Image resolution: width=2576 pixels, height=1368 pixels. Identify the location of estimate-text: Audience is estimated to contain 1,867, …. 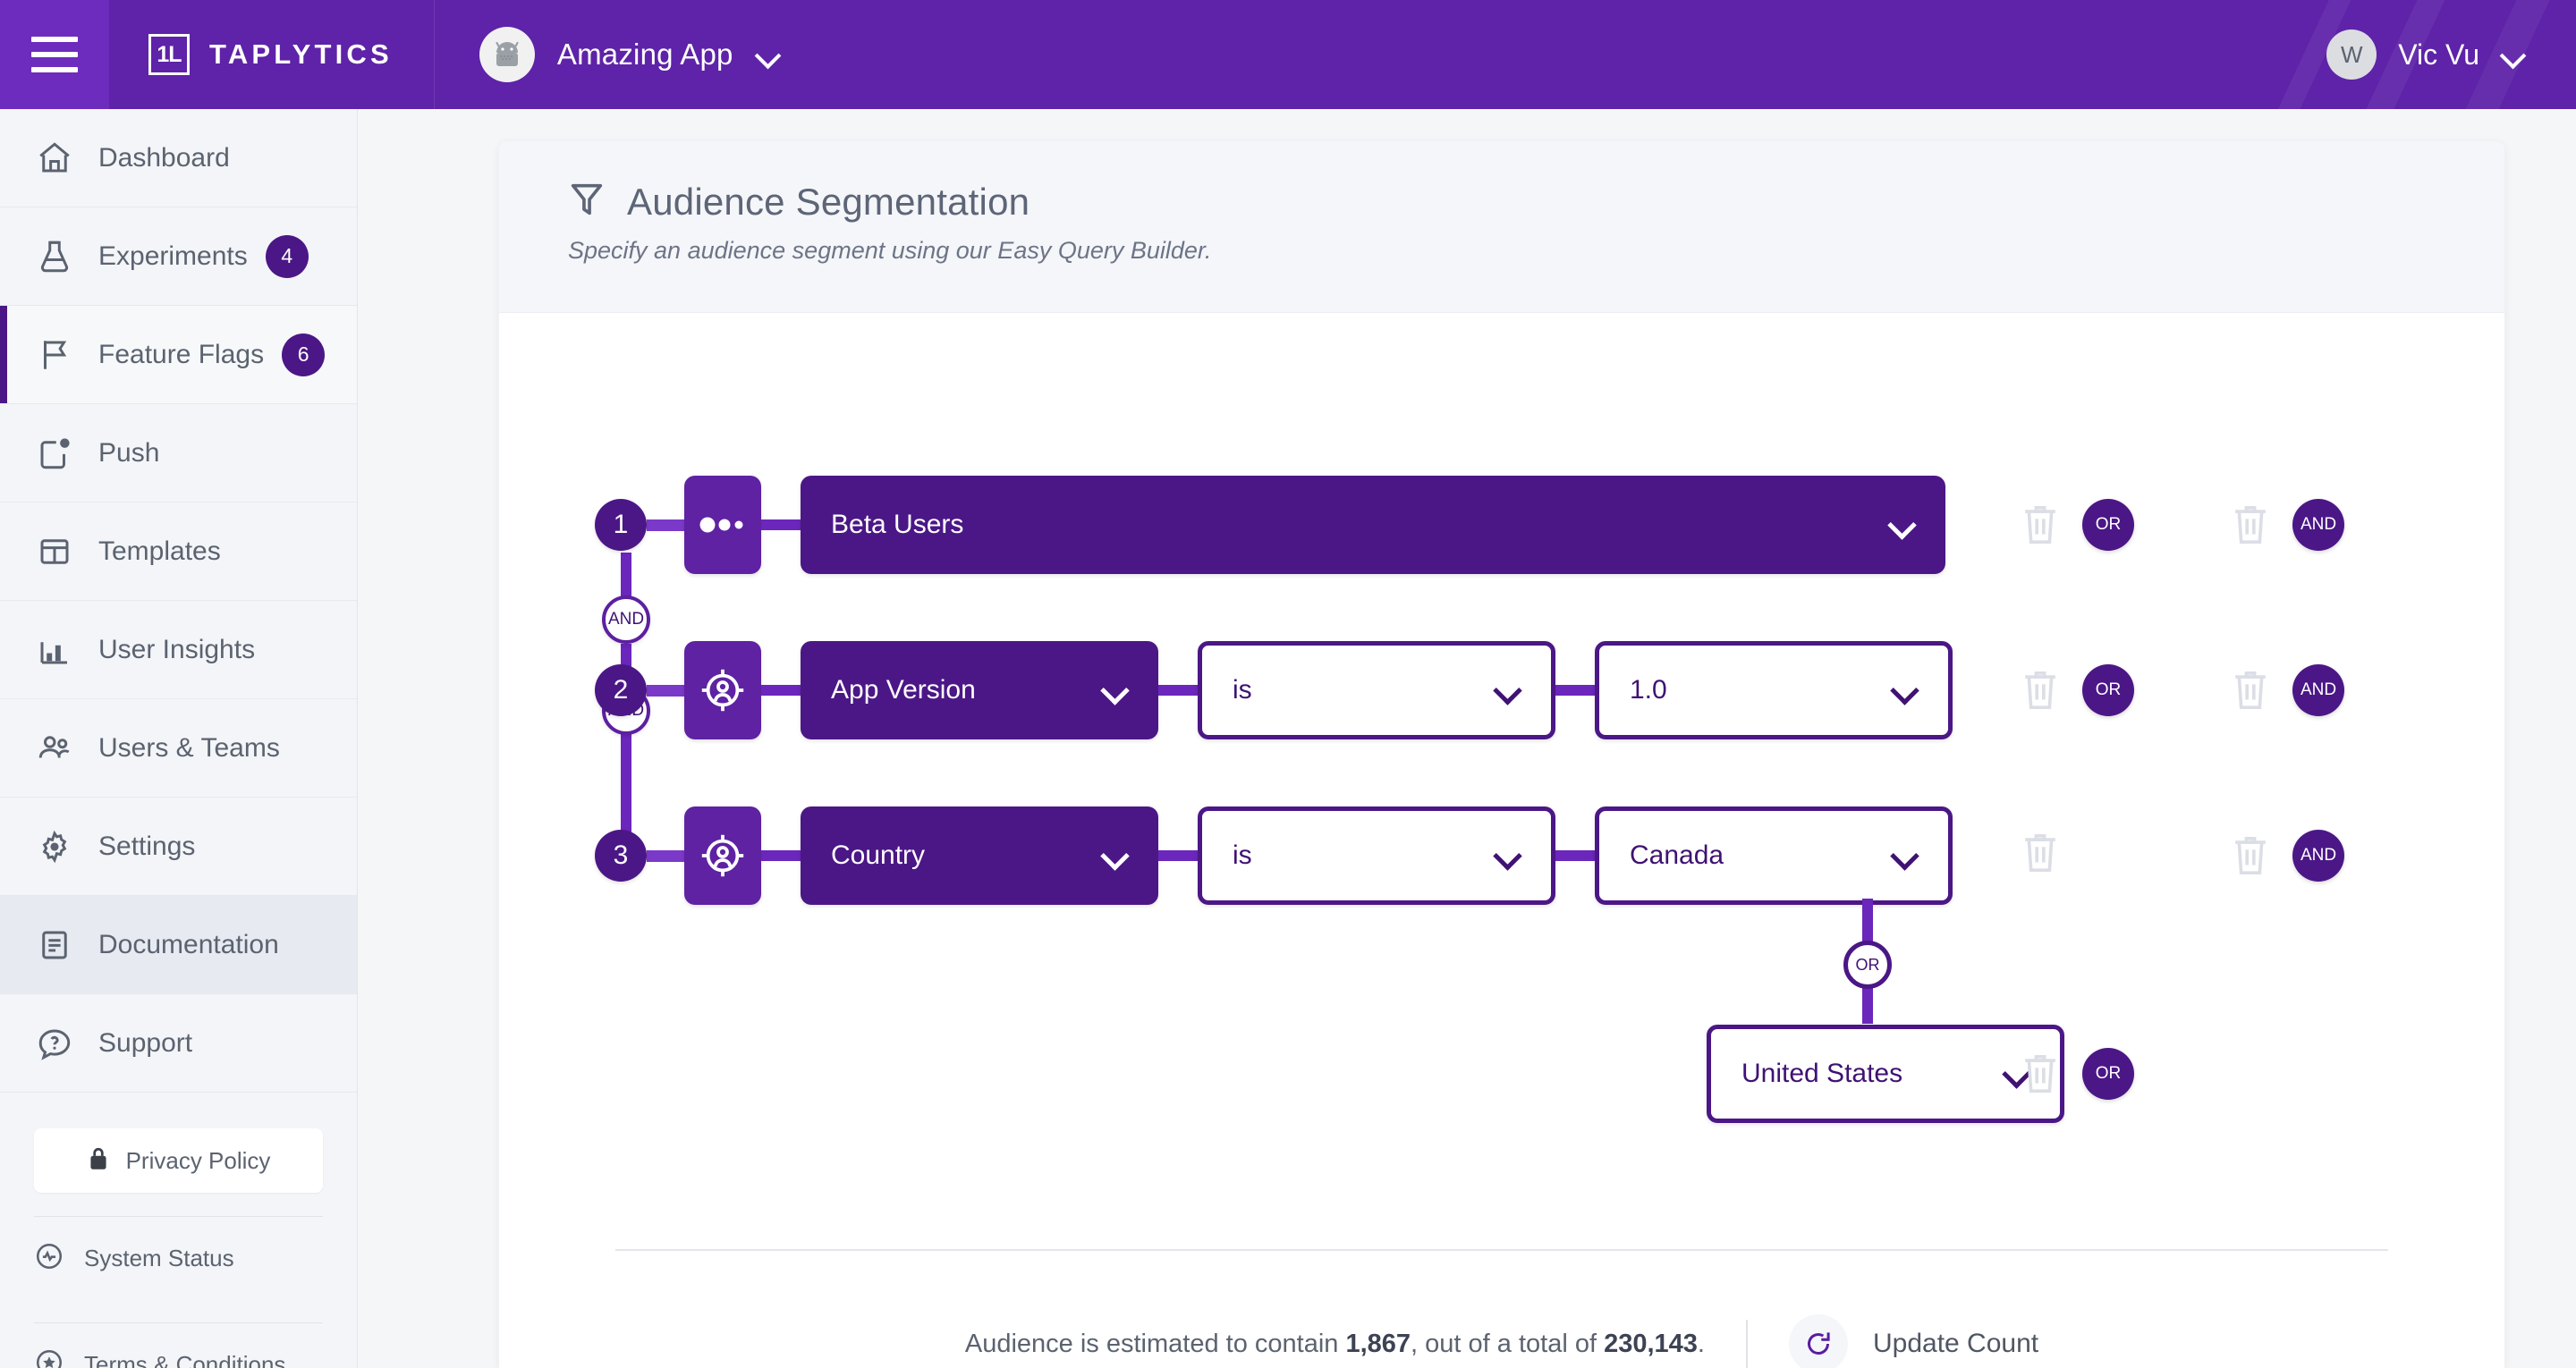
(1335, 1344).